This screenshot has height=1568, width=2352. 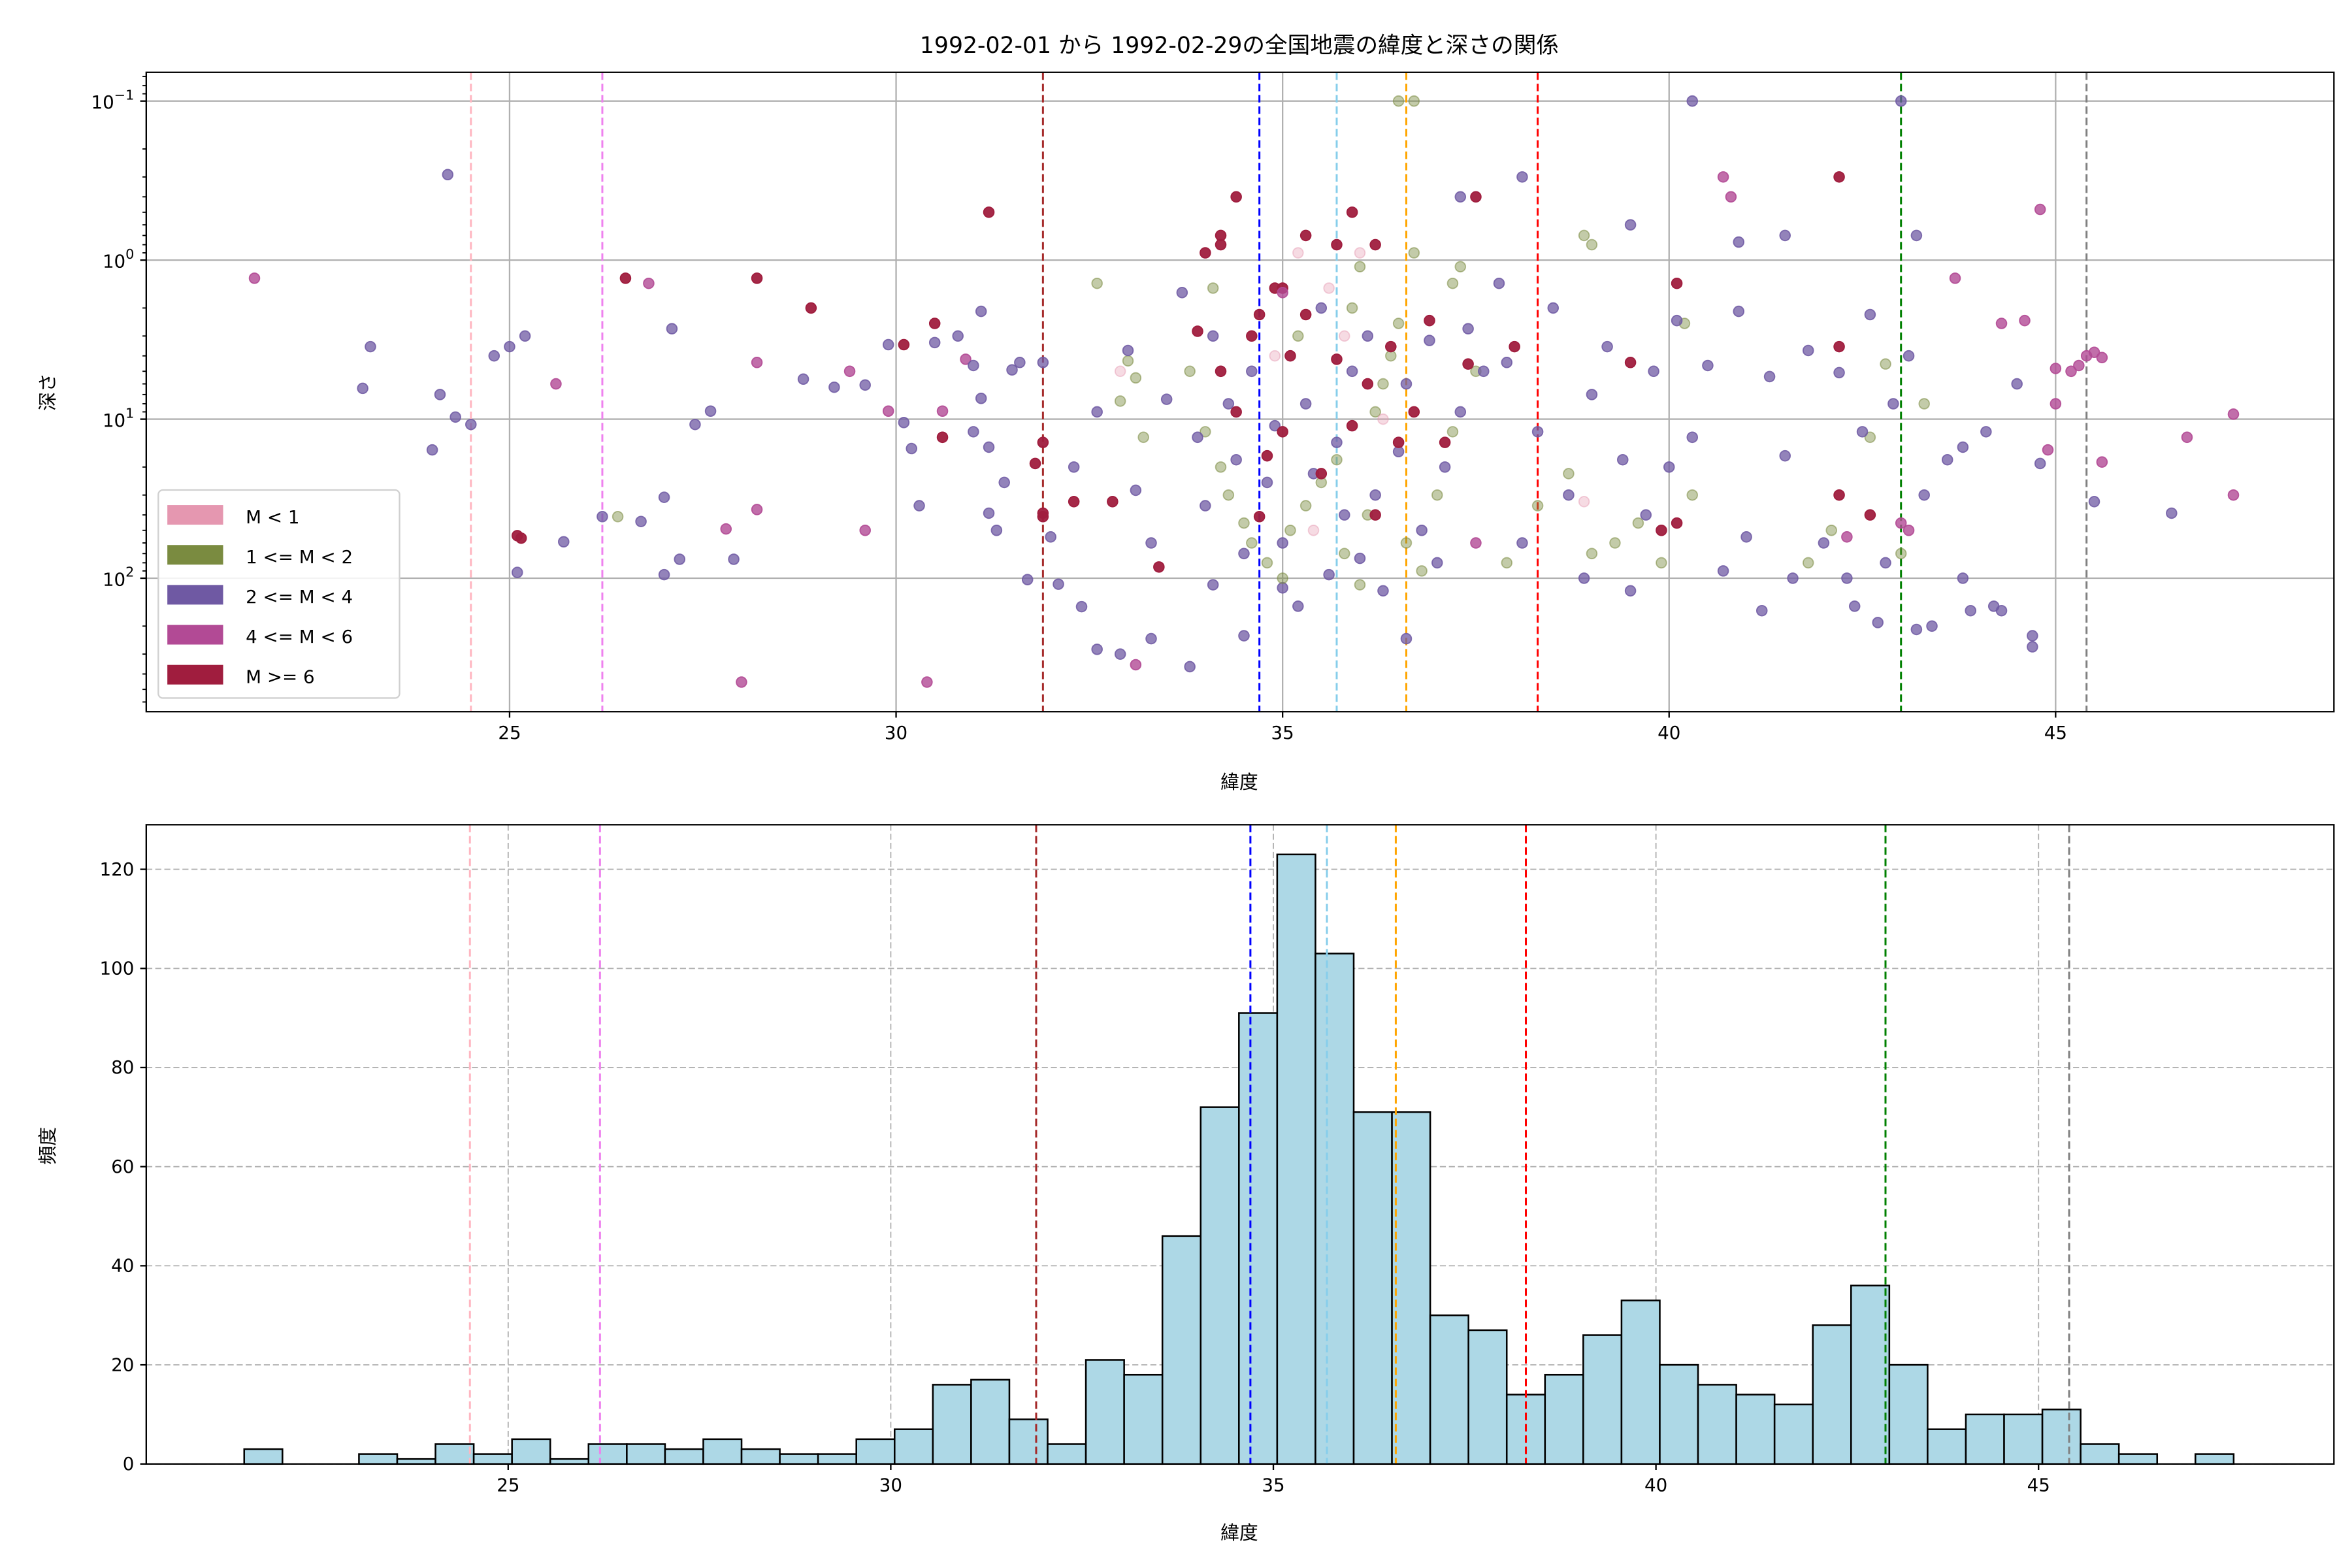 What do you see at coordinates (122, 1166) in the screenshot?
I see `y-tick-label: 60` at bounding box center [122, 1166].